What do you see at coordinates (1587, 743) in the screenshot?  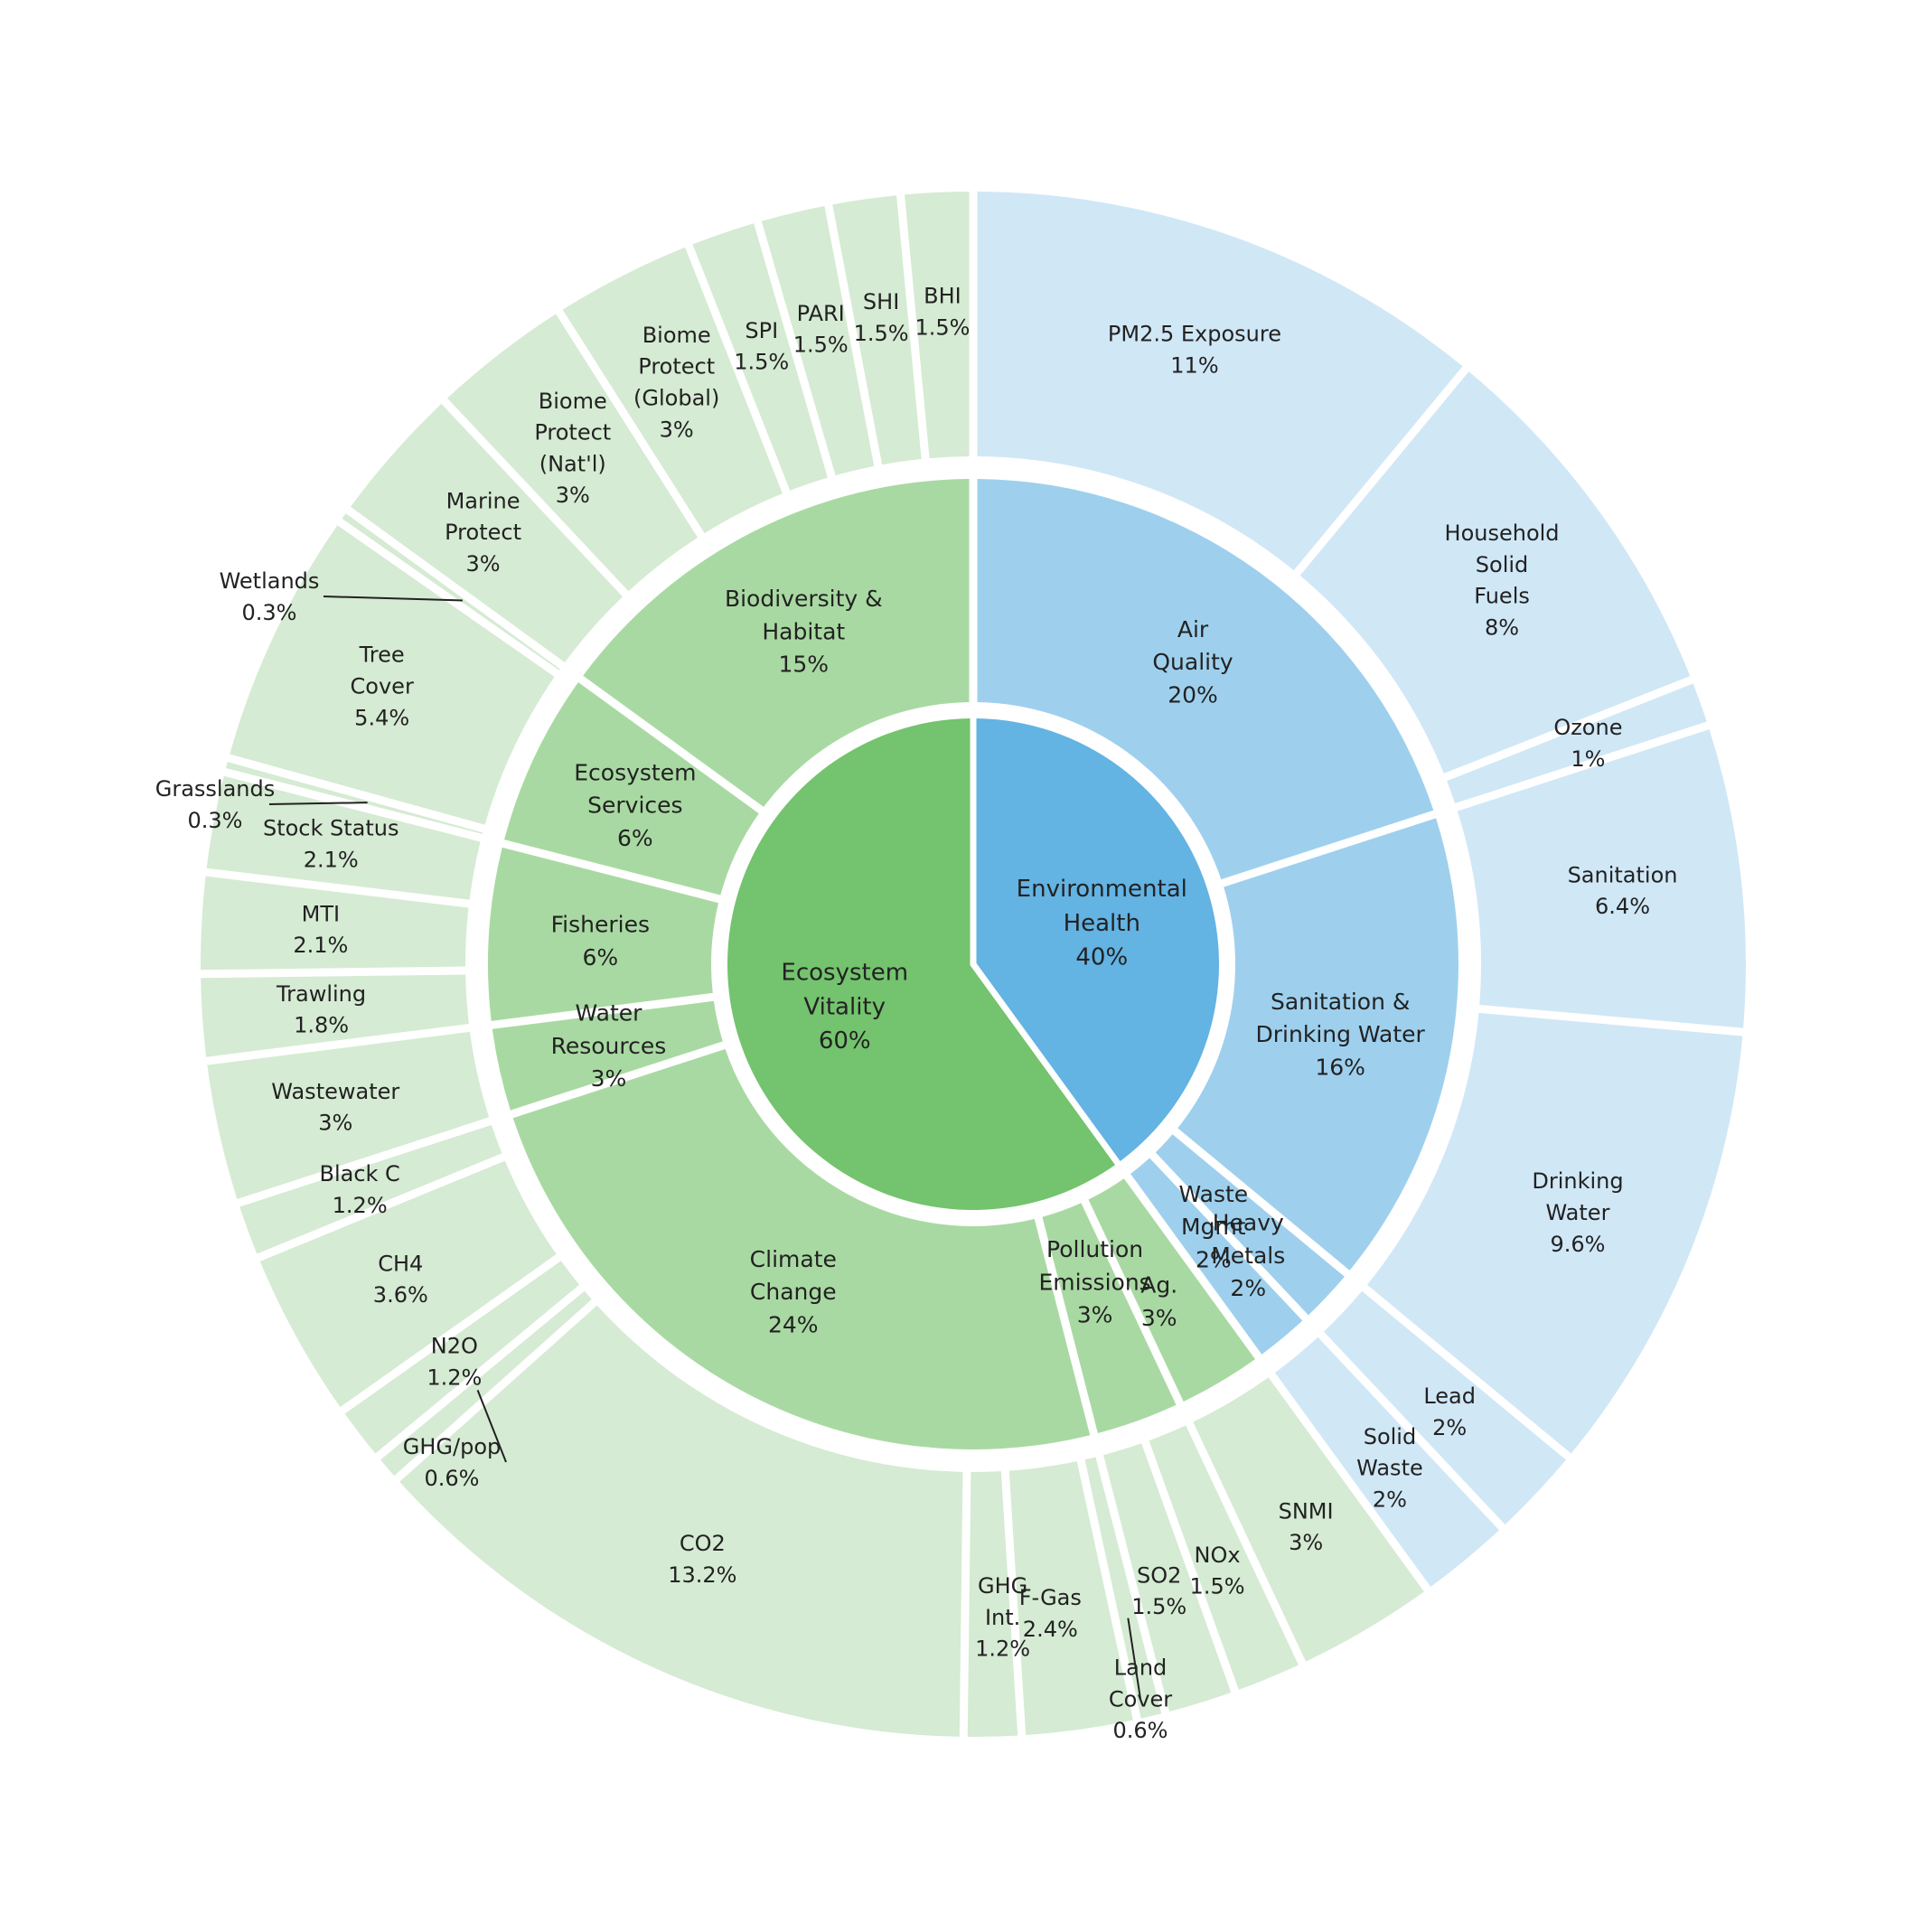 I see `outer-label-ozone: Ozone 1%` at bounding box center [1587, 743].